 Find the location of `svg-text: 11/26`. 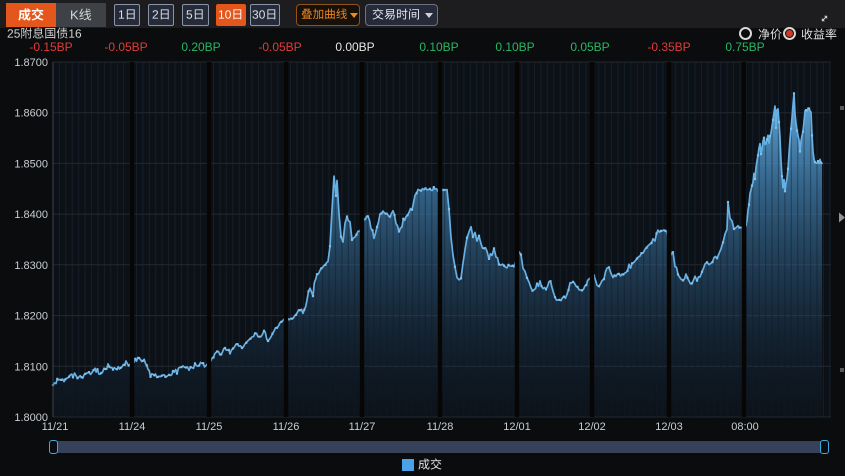

svg-text: 11/26 is located at coordinates (286, 427).